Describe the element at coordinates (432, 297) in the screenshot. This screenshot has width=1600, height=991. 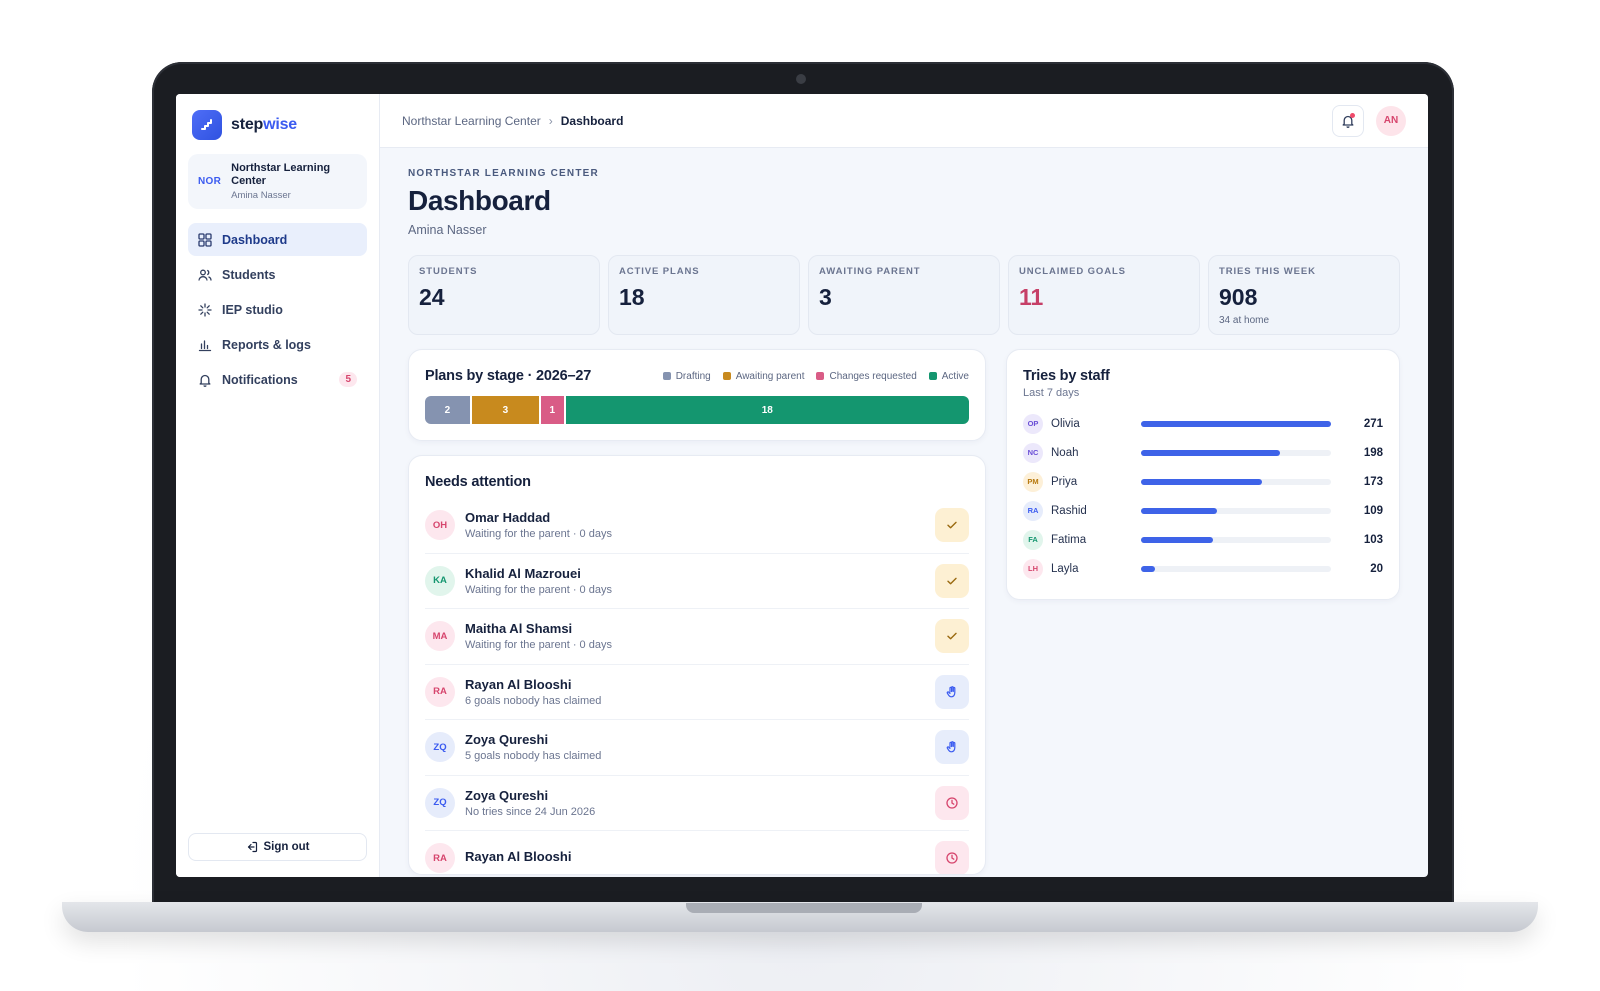
I see `stat-value: 24` at that location.